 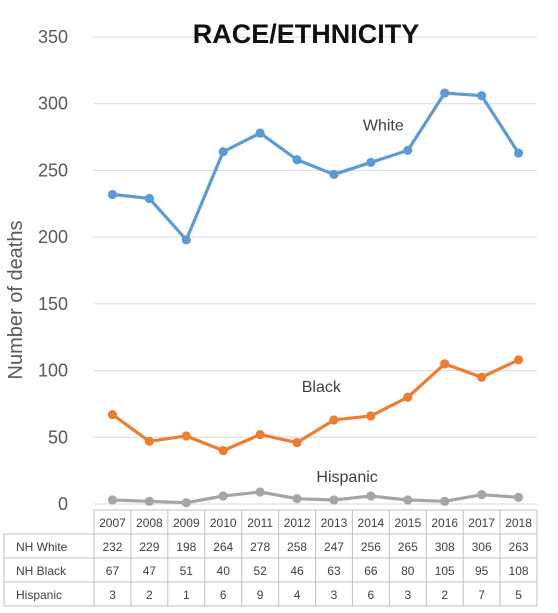 I want to click on y-tick-label: 250, so click(x=53, y=170).